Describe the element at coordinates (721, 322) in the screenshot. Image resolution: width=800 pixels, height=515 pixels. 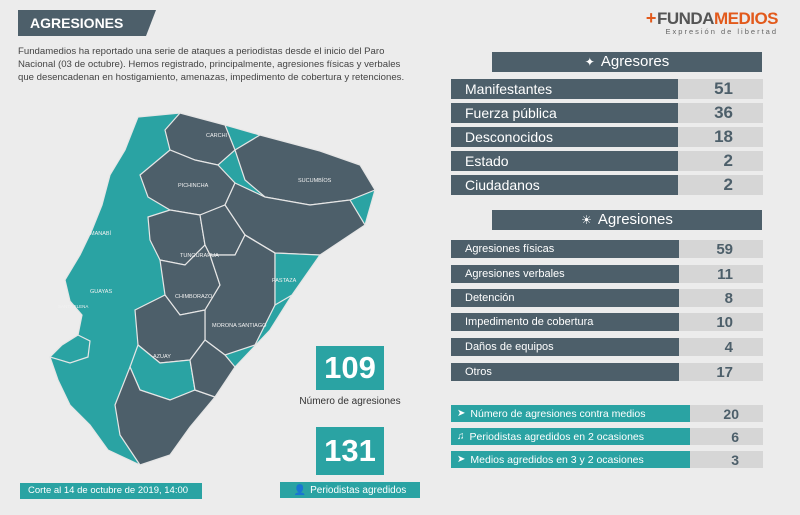
I see `agresion-value: 10` at that location.